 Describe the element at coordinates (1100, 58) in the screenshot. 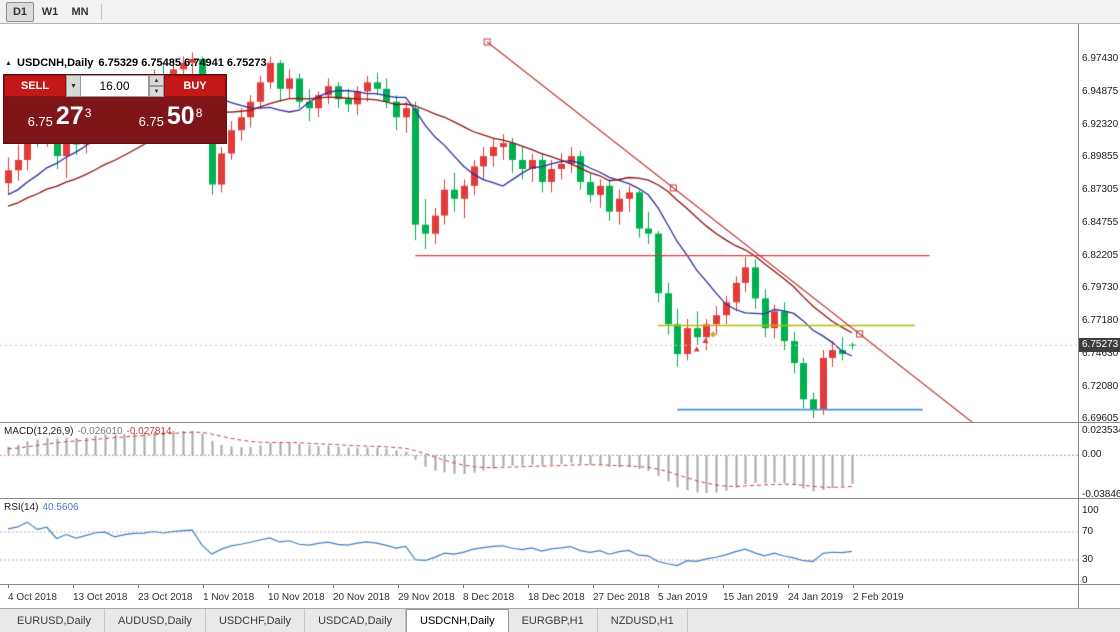

I see `price-axis-label: 6.97430` at that location.